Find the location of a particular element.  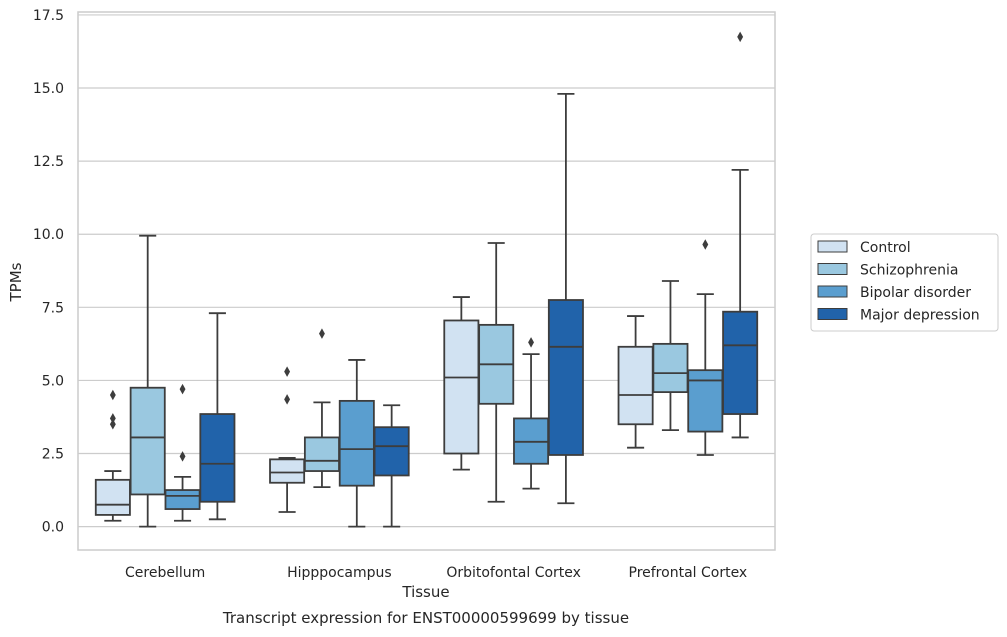

legend-label: Control is located at coordinates (885, 248).